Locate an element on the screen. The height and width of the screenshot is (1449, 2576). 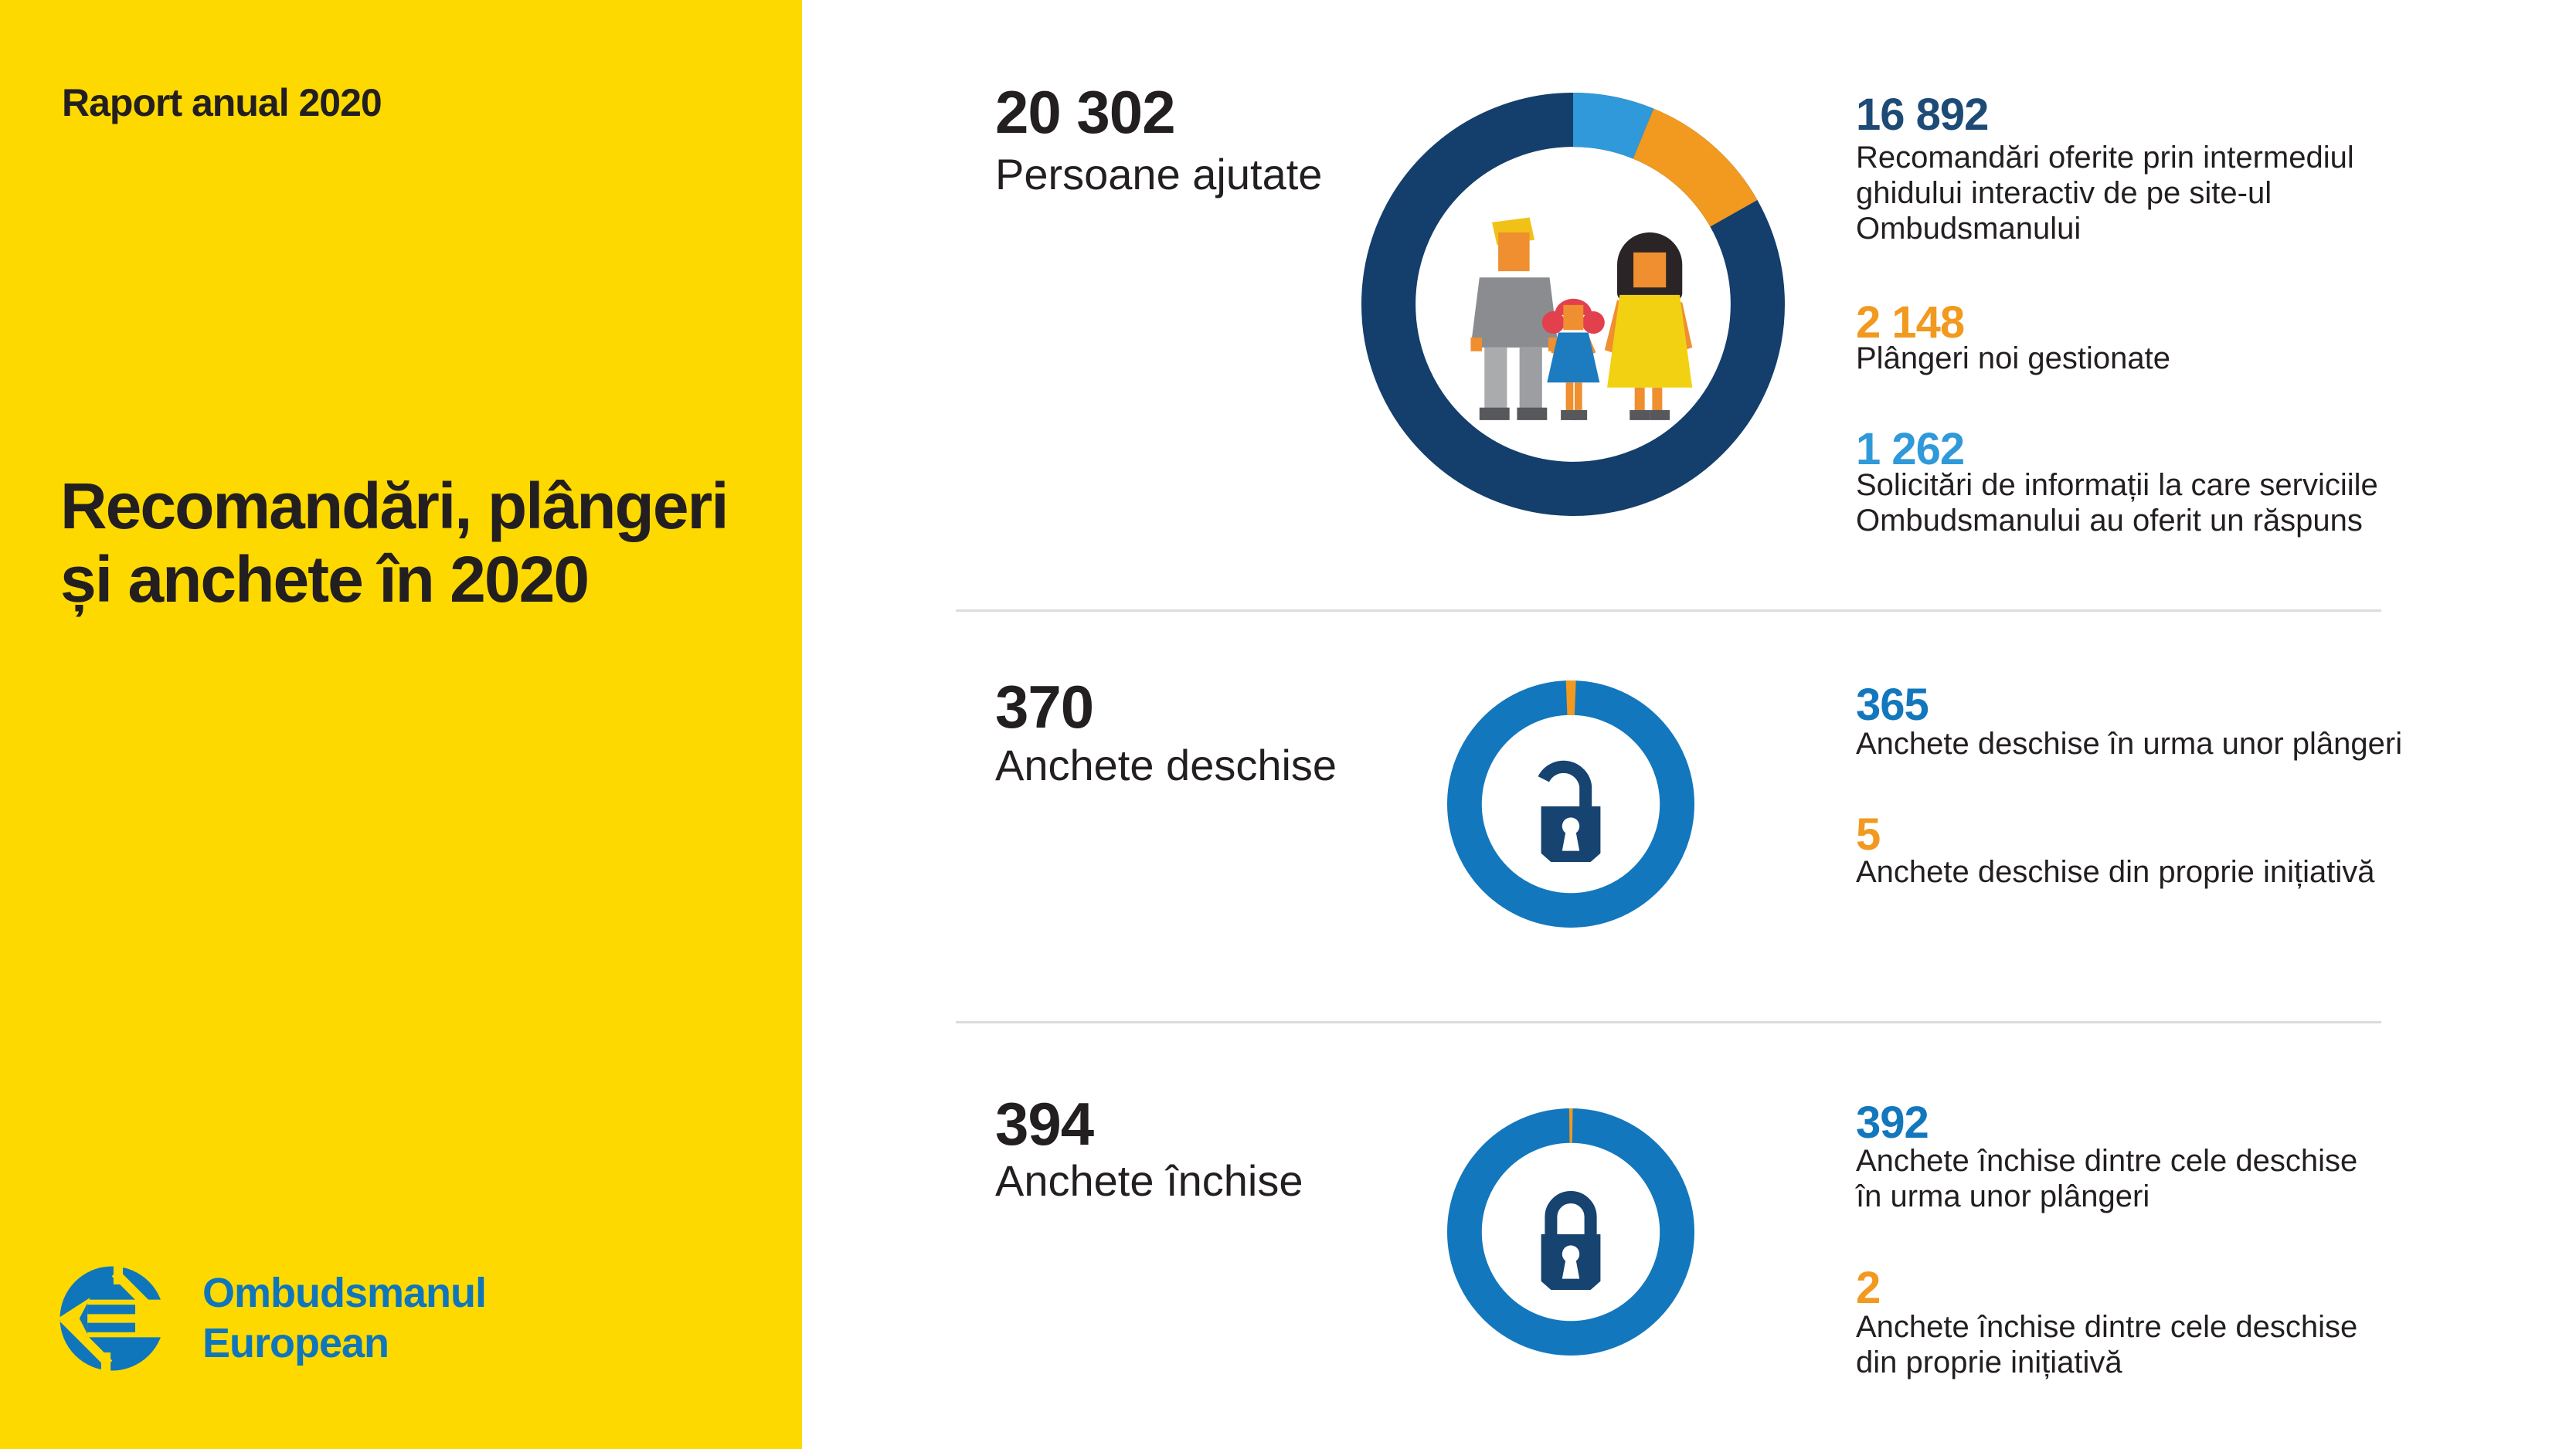
stat-solicitari-number: 1 262 is located at coordinates (1910, 449).